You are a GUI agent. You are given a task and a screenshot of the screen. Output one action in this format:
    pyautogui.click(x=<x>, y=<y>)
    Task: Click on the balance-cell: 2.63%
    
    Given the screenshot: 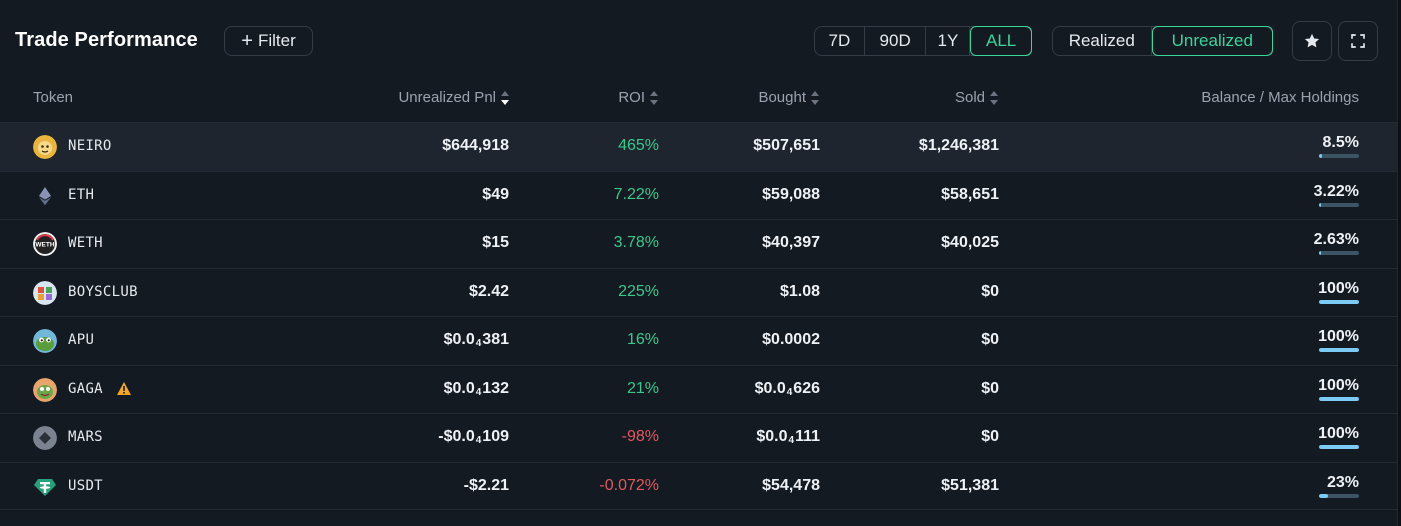 What is the action you would take?
    pyautogui.click(x=1329, y=243)
    